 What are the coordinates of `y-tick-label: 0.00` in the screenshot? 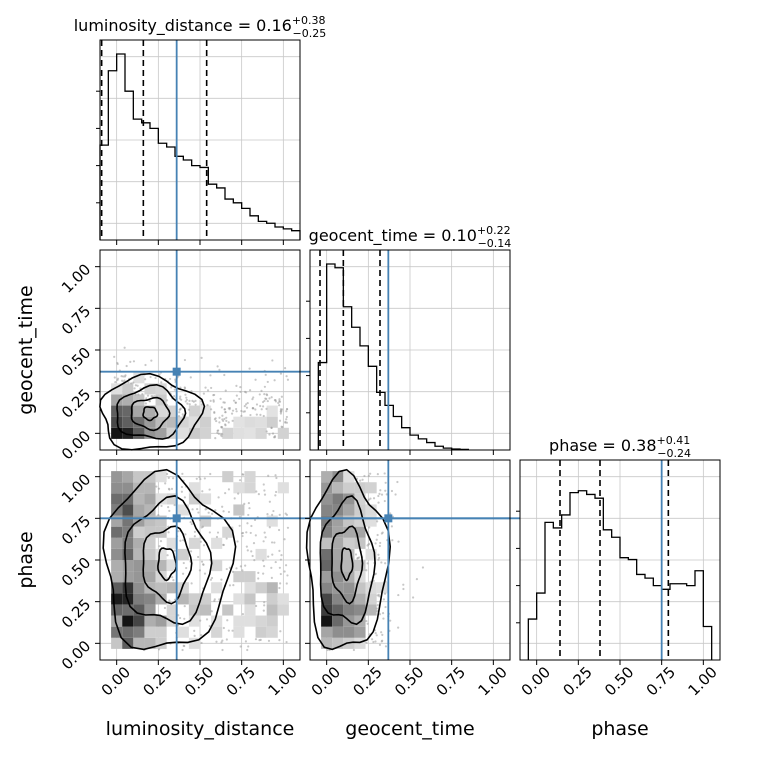 It's located at (76, 655).